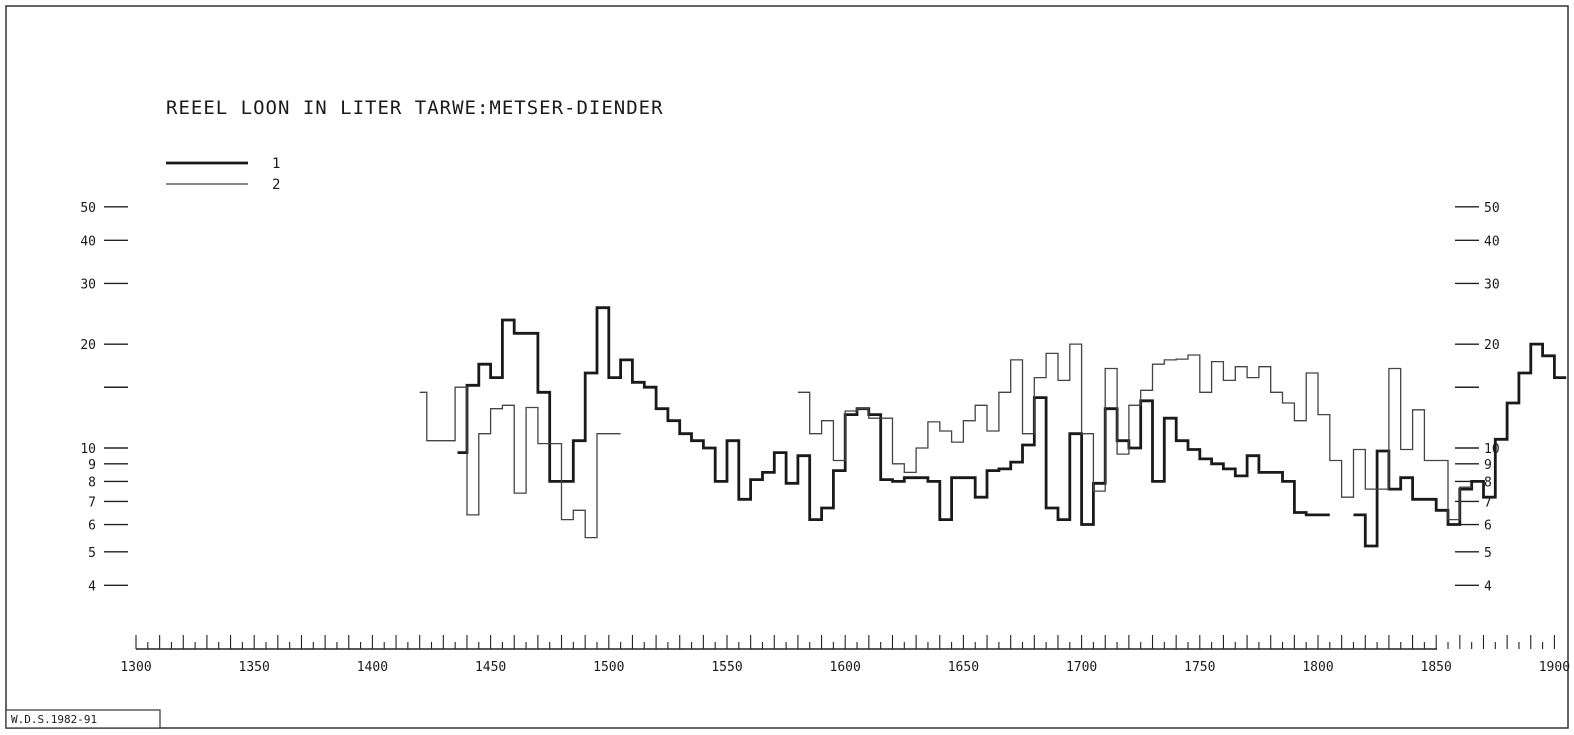 This screenshot has width=1574, height=735. I want to click on x-tick-label: 1650, so click(963, 667).